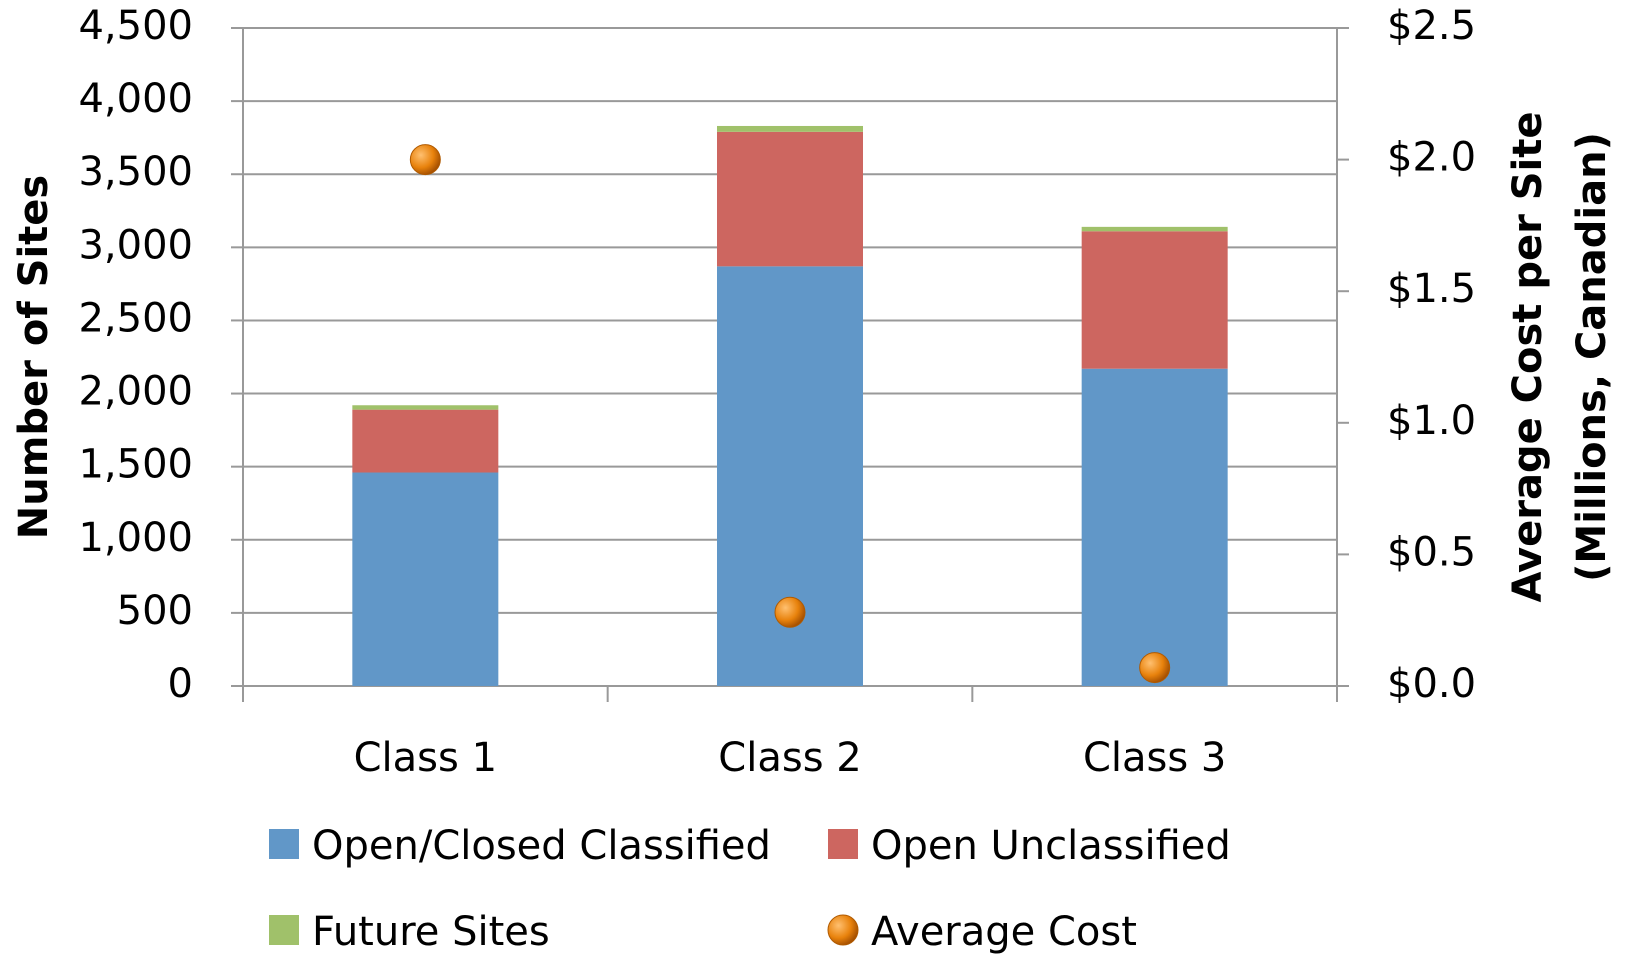 The height and width of the screenshot is (962, 1626). Describe the element at coordinates (425, 758) in the screenshot. I see `x-tick-label: Class 1` at that location.